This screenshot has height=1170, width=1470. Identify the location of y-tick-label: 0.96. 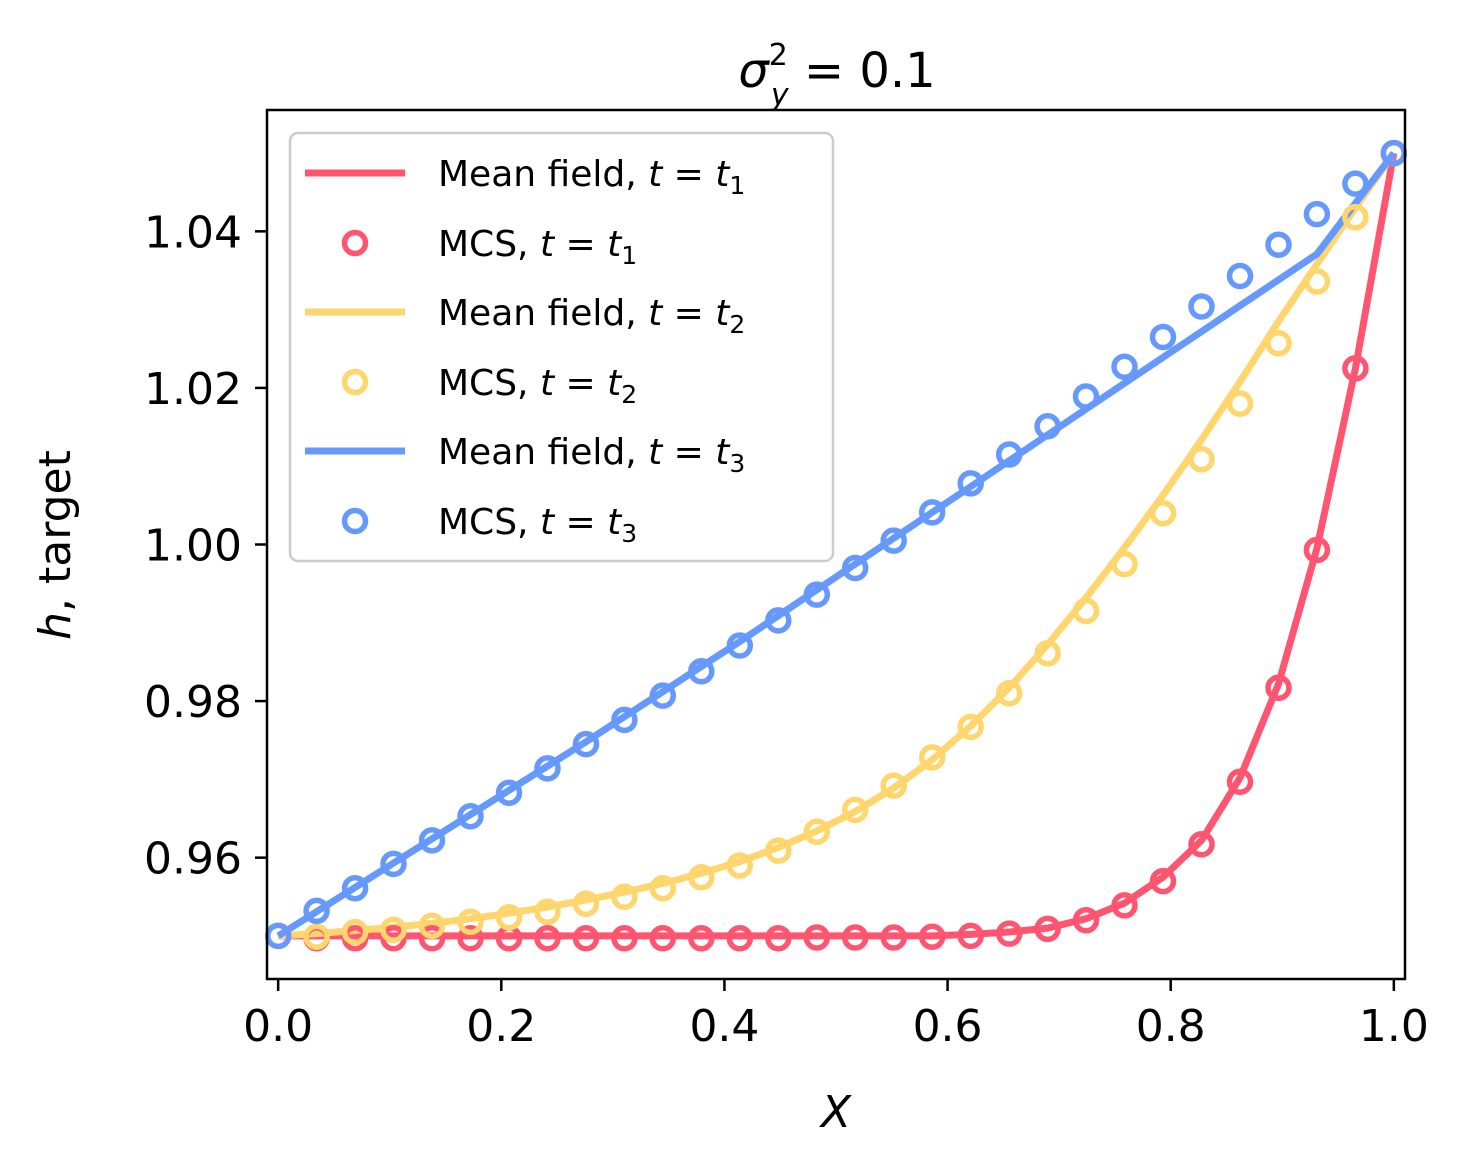
(193, 859).